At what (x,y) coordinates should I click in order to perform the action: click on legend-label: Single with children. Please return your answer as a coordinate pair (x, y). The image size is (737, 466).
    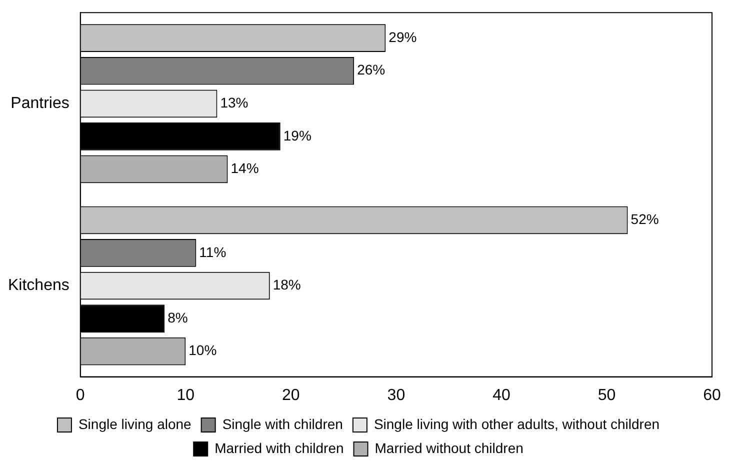
    Looking at the image, I should click on (282, 424).